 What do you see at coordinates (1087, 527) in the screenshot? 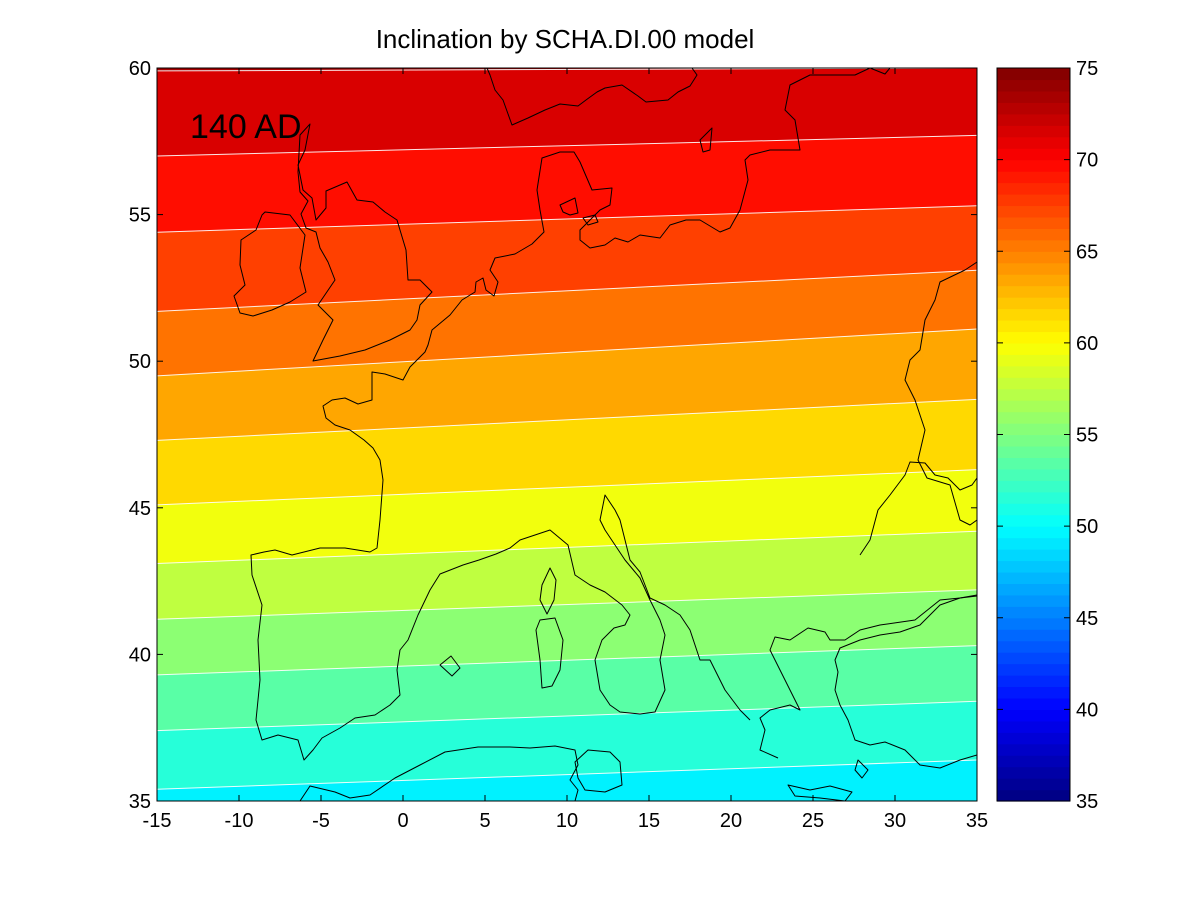
I see `colorbar-tick-label: 50` at bounding box center [1087, 527].